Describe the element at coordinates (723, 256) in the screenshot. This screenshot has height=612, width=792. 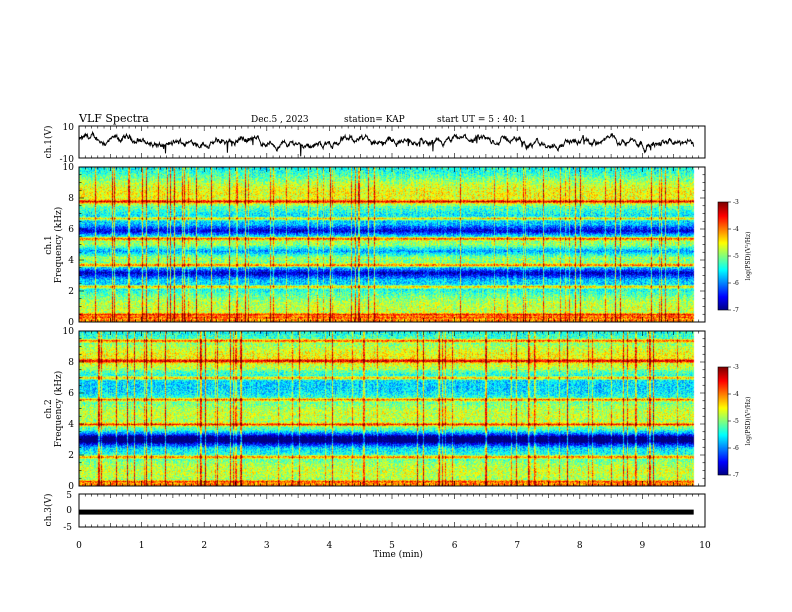
I see `colorbar-ch1` at that location.